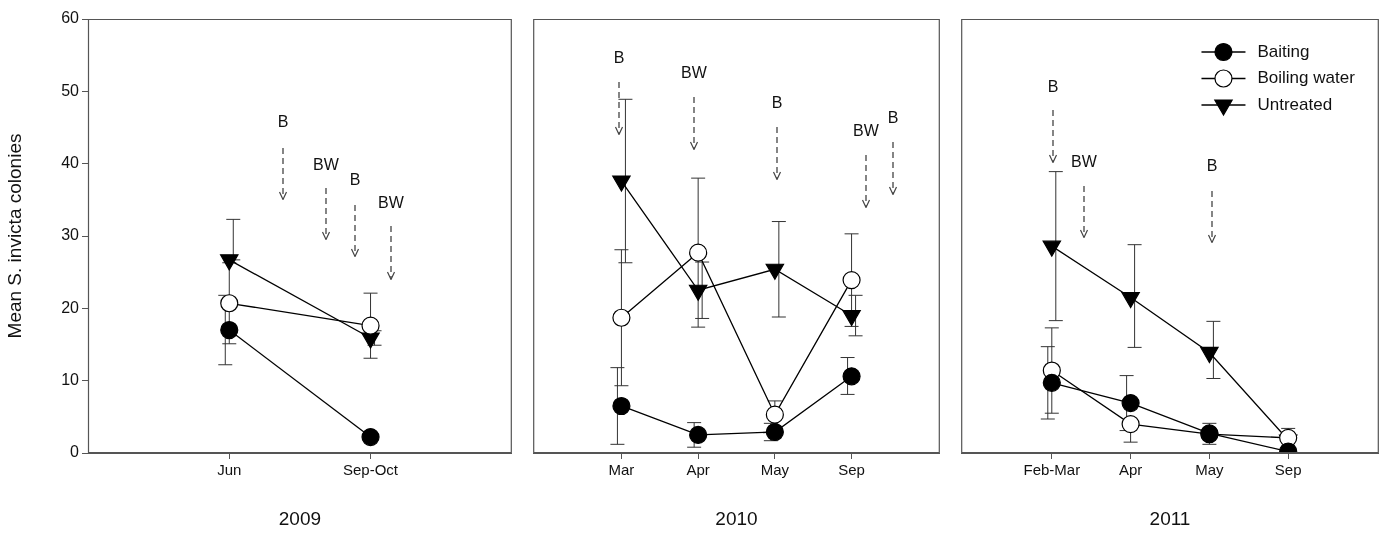  What do you see at coordinates (1170, 518) in the screenshot?
I see `x-axis-title: 2011` at bounding box center [1170, 518].